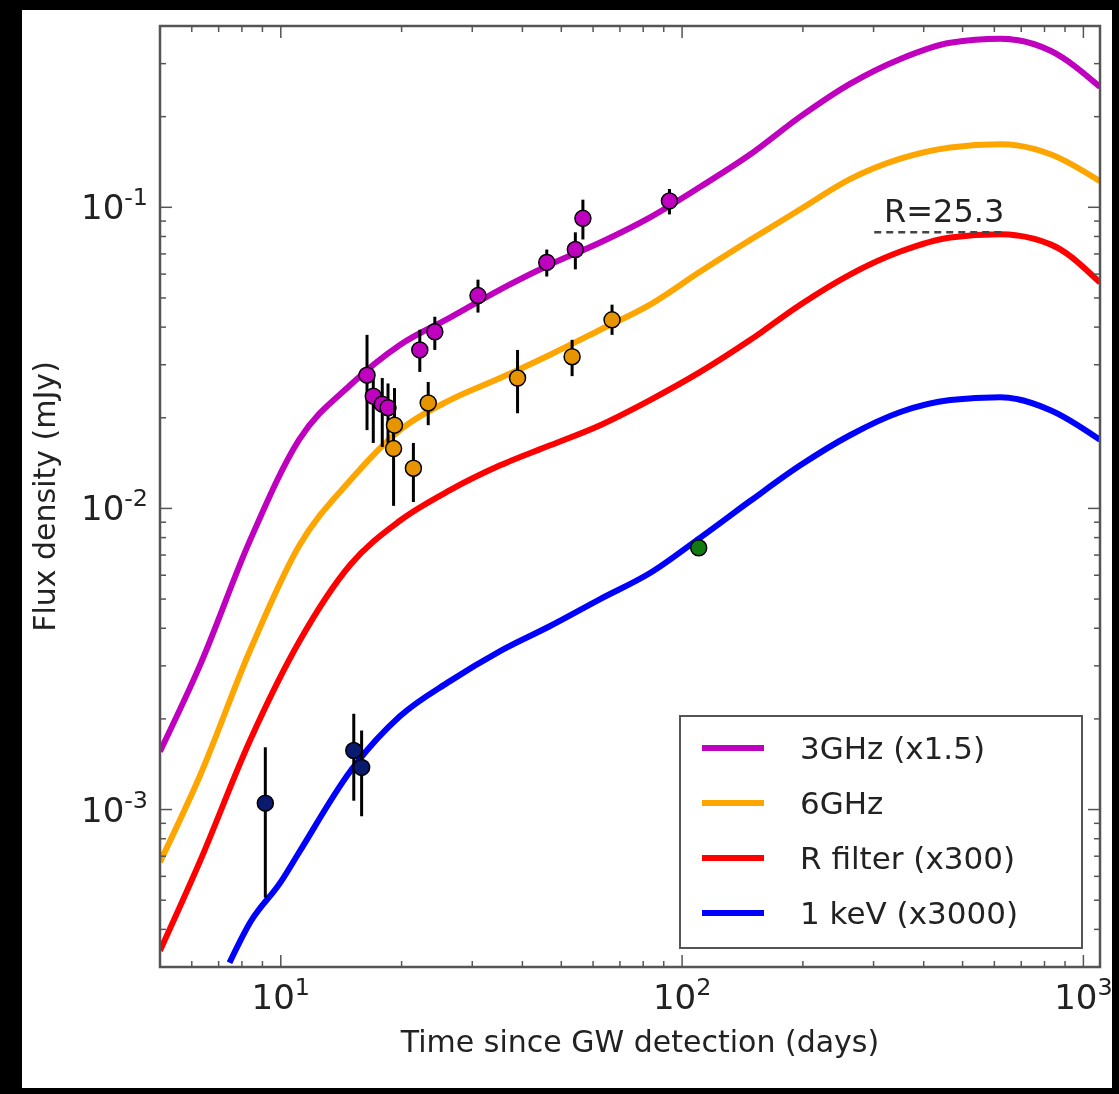 This screenshot has height=1094, width=1119. I want to click on legend-label: 1 keV (x3000), so click(909, 913).